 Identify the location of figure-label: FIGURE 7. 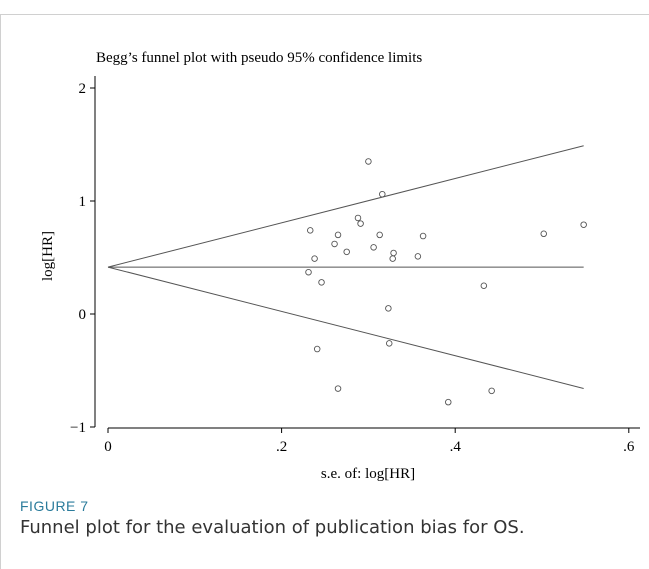
(54, 506).